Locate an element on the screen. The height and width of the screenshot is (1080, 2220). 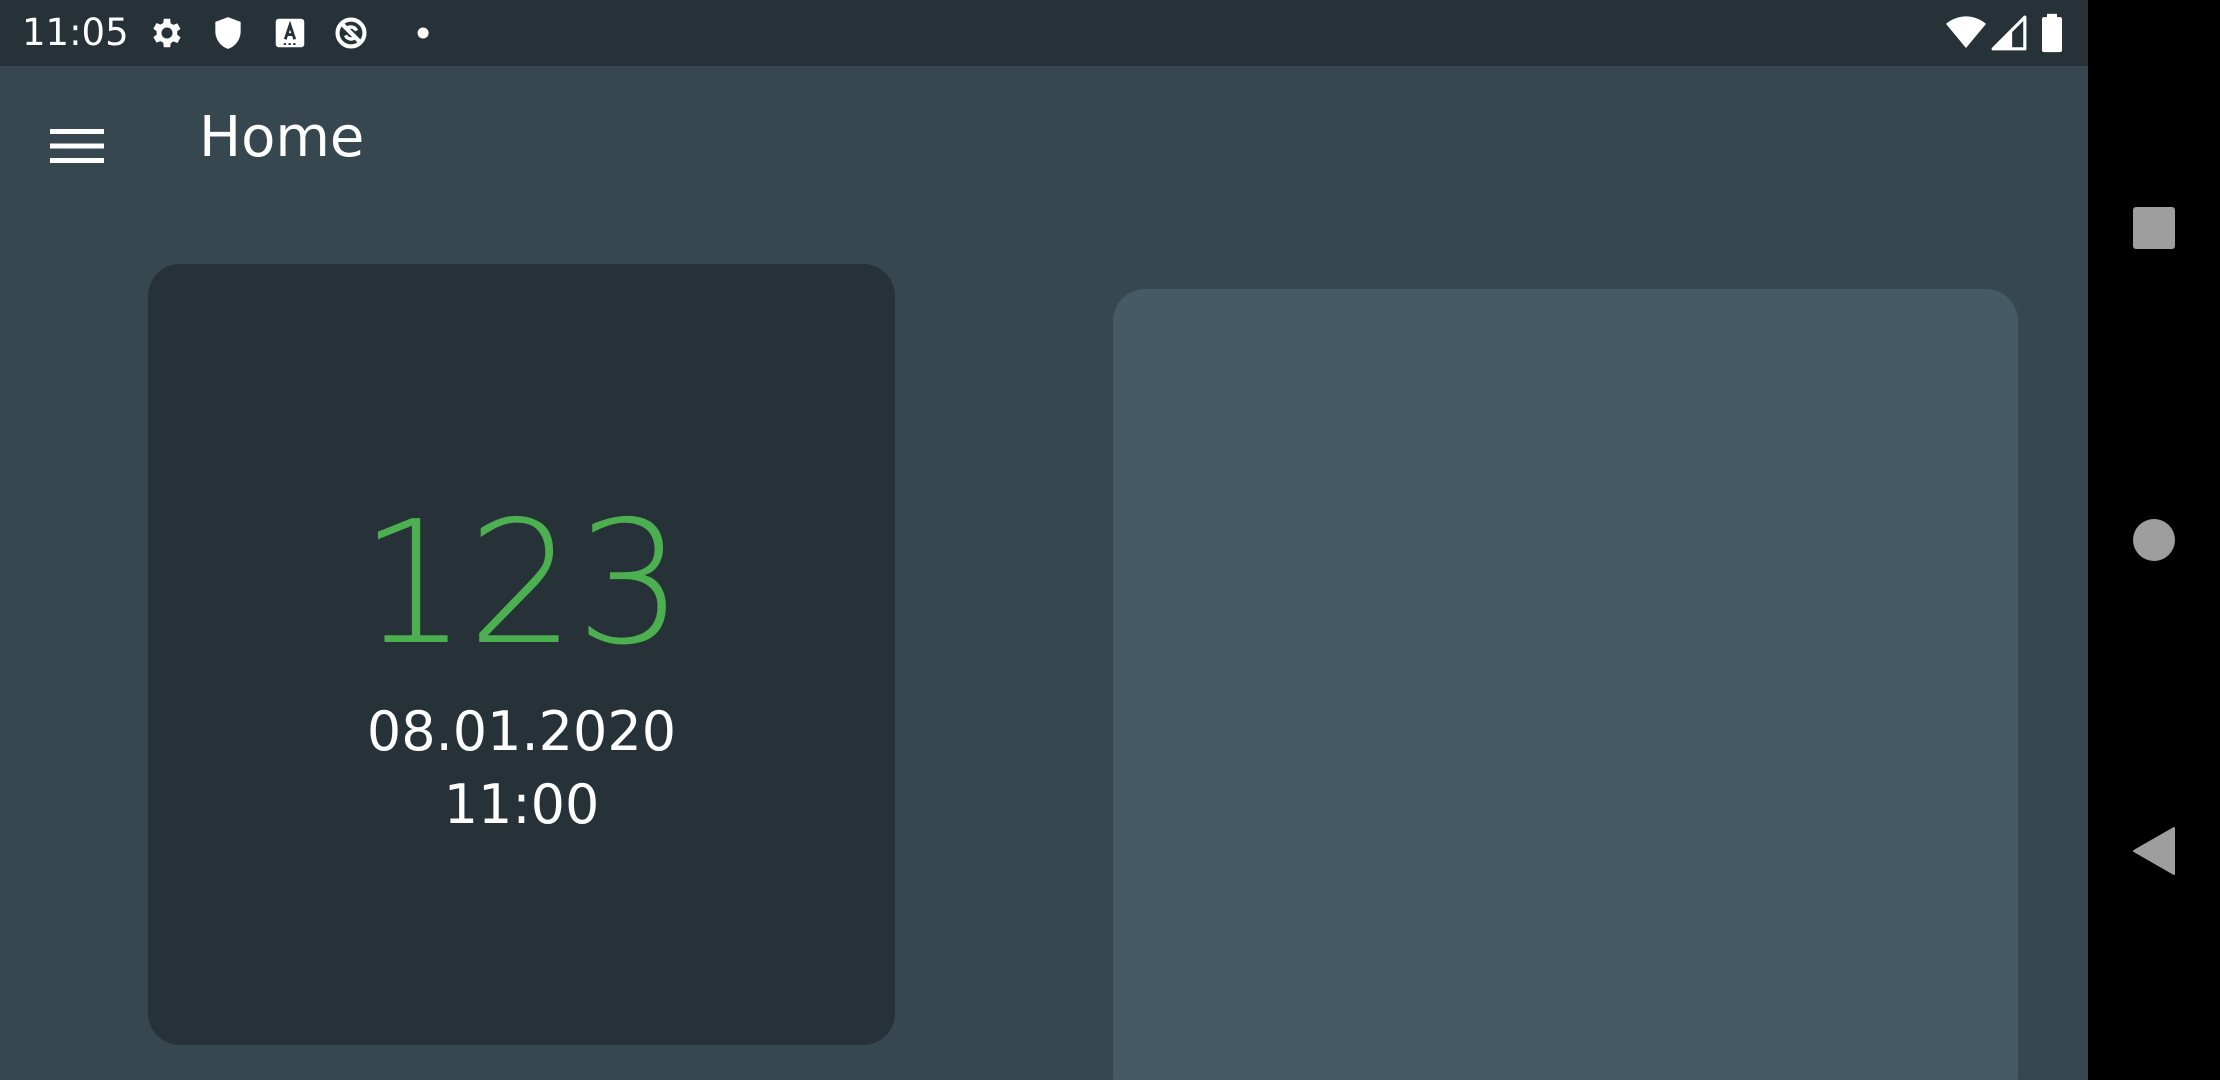
menu-button is located at coordinates (77, 146).